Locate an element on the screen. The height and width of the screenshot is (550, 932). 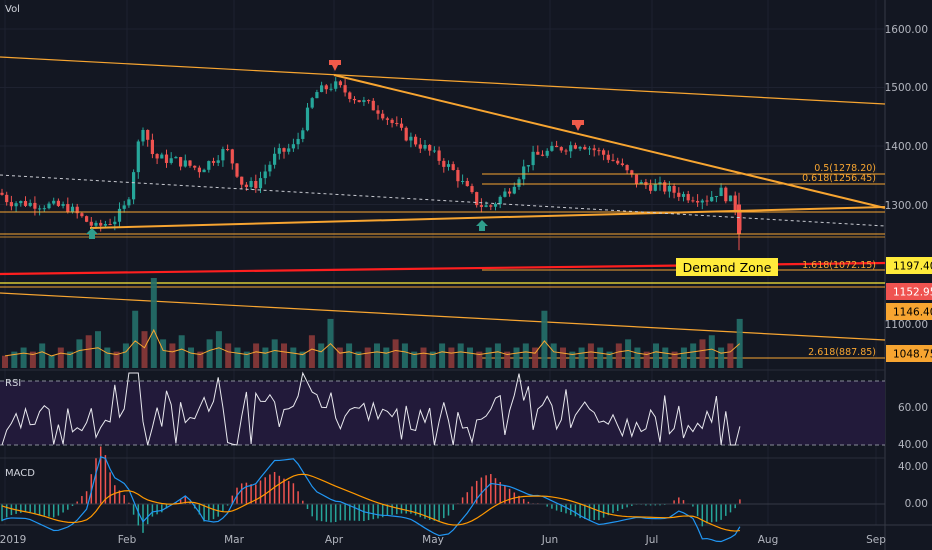
time-tick-label: Aug is located at coordinates (768, 540).